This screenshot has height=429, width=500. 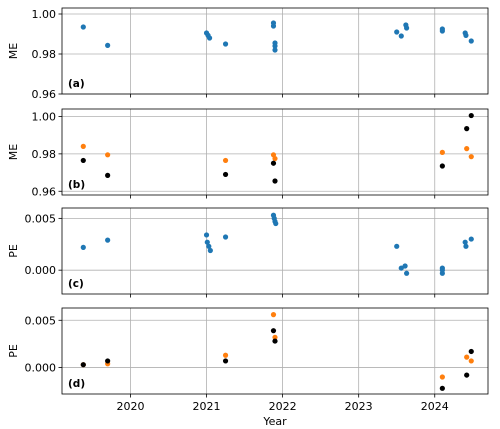 I want to click on panel-label: (a), so click(x=76, y=84).